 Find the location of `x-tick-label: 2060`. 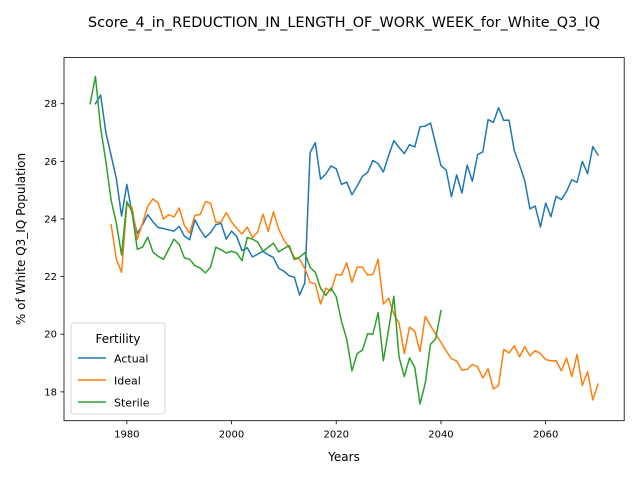

x-tick-label: 2060 is located at coordinates (545, 435).